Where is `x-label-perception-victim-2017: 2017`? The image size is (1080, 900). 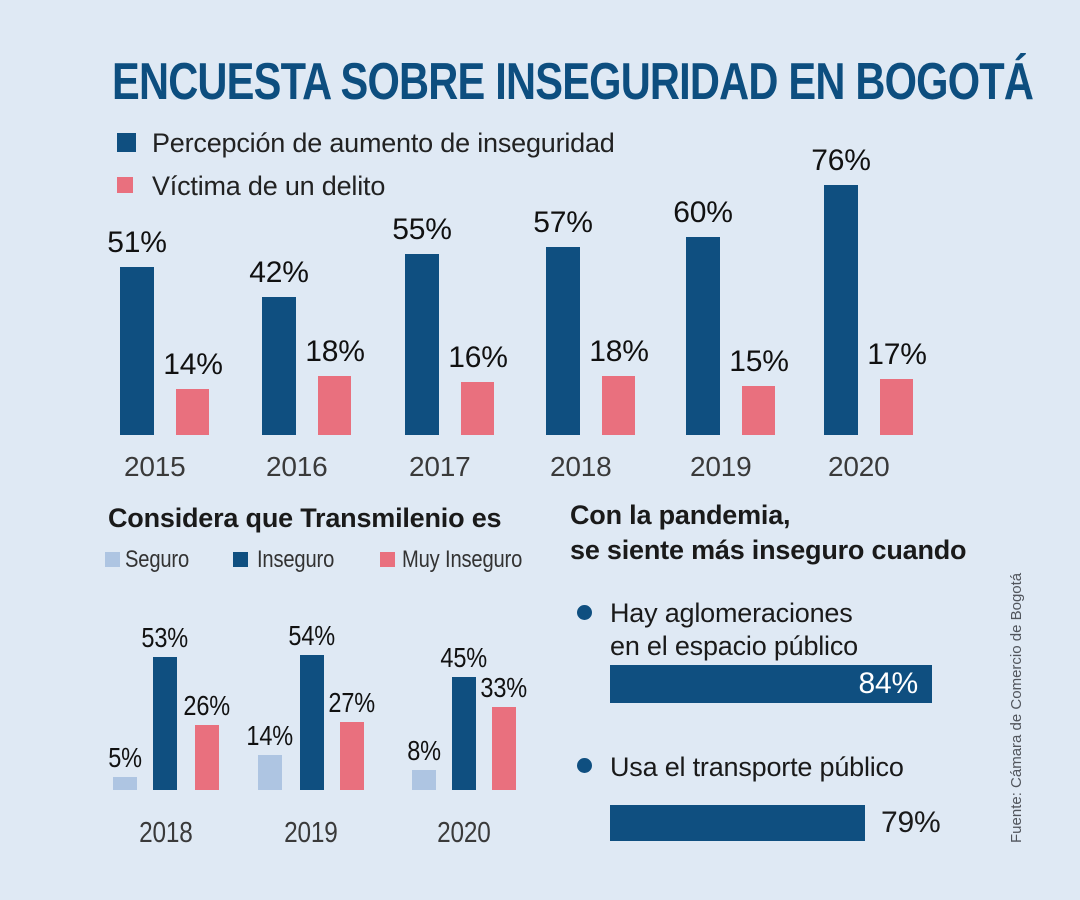
x-label-perception-victim-2017: 2017 is located at coordinates (440, 466).